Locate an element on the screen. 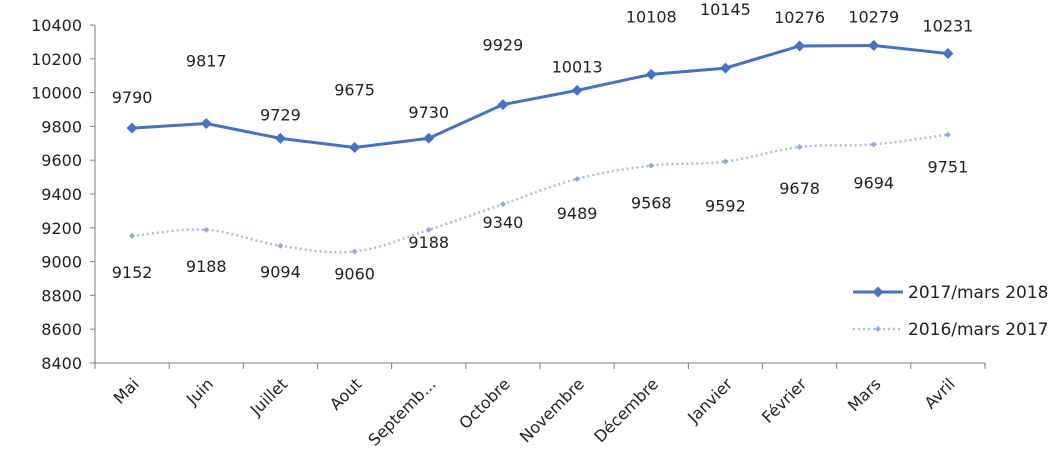  x-tick-label: Aout is located at coordinates (346, 394).